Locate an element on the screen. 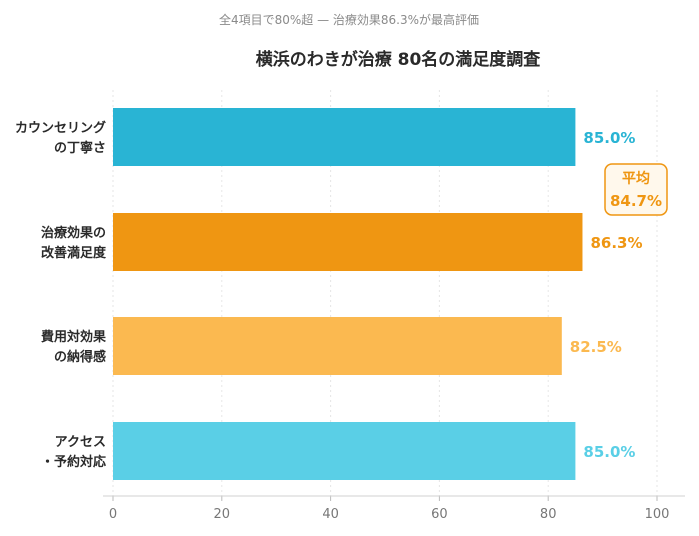 This screenshot has width=699, height=536. category-label: ・予約対応 is located at coordinates (73, 462).